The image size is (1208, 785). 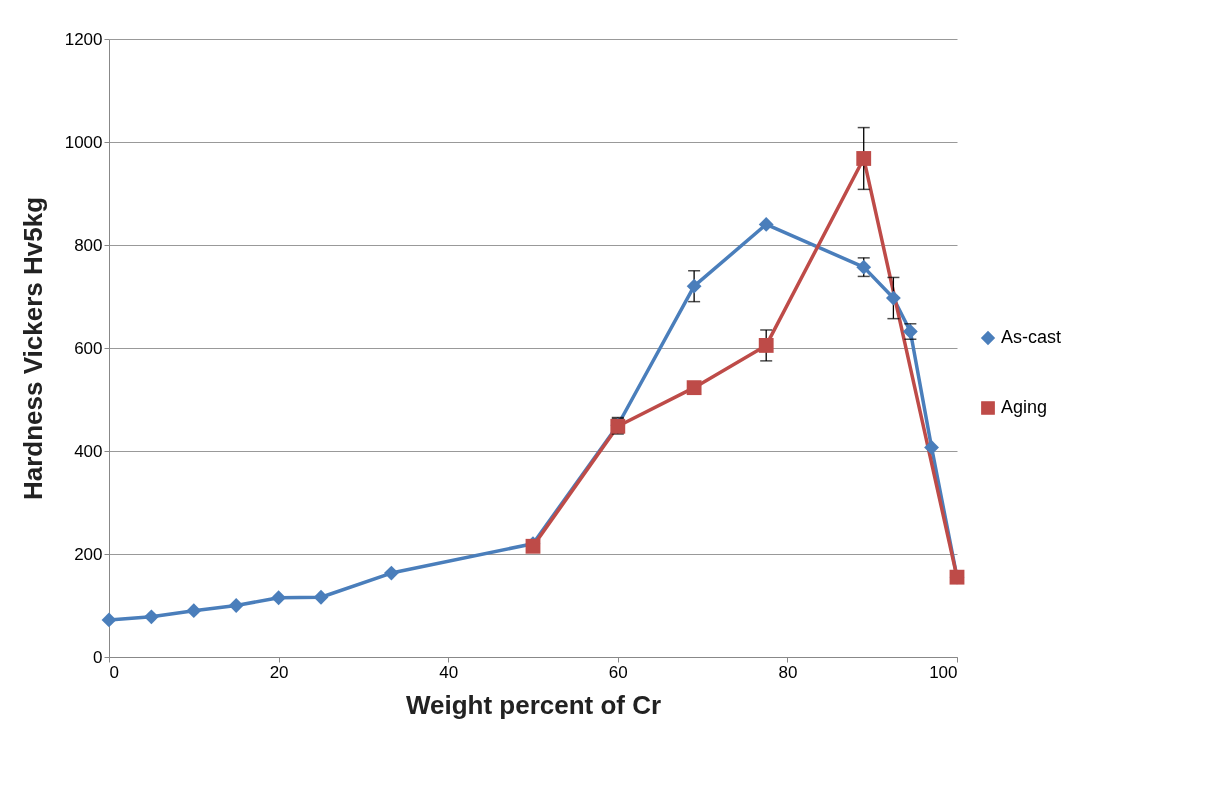 I want to click on y-tick-label: 400, so click(x=88, y=451).